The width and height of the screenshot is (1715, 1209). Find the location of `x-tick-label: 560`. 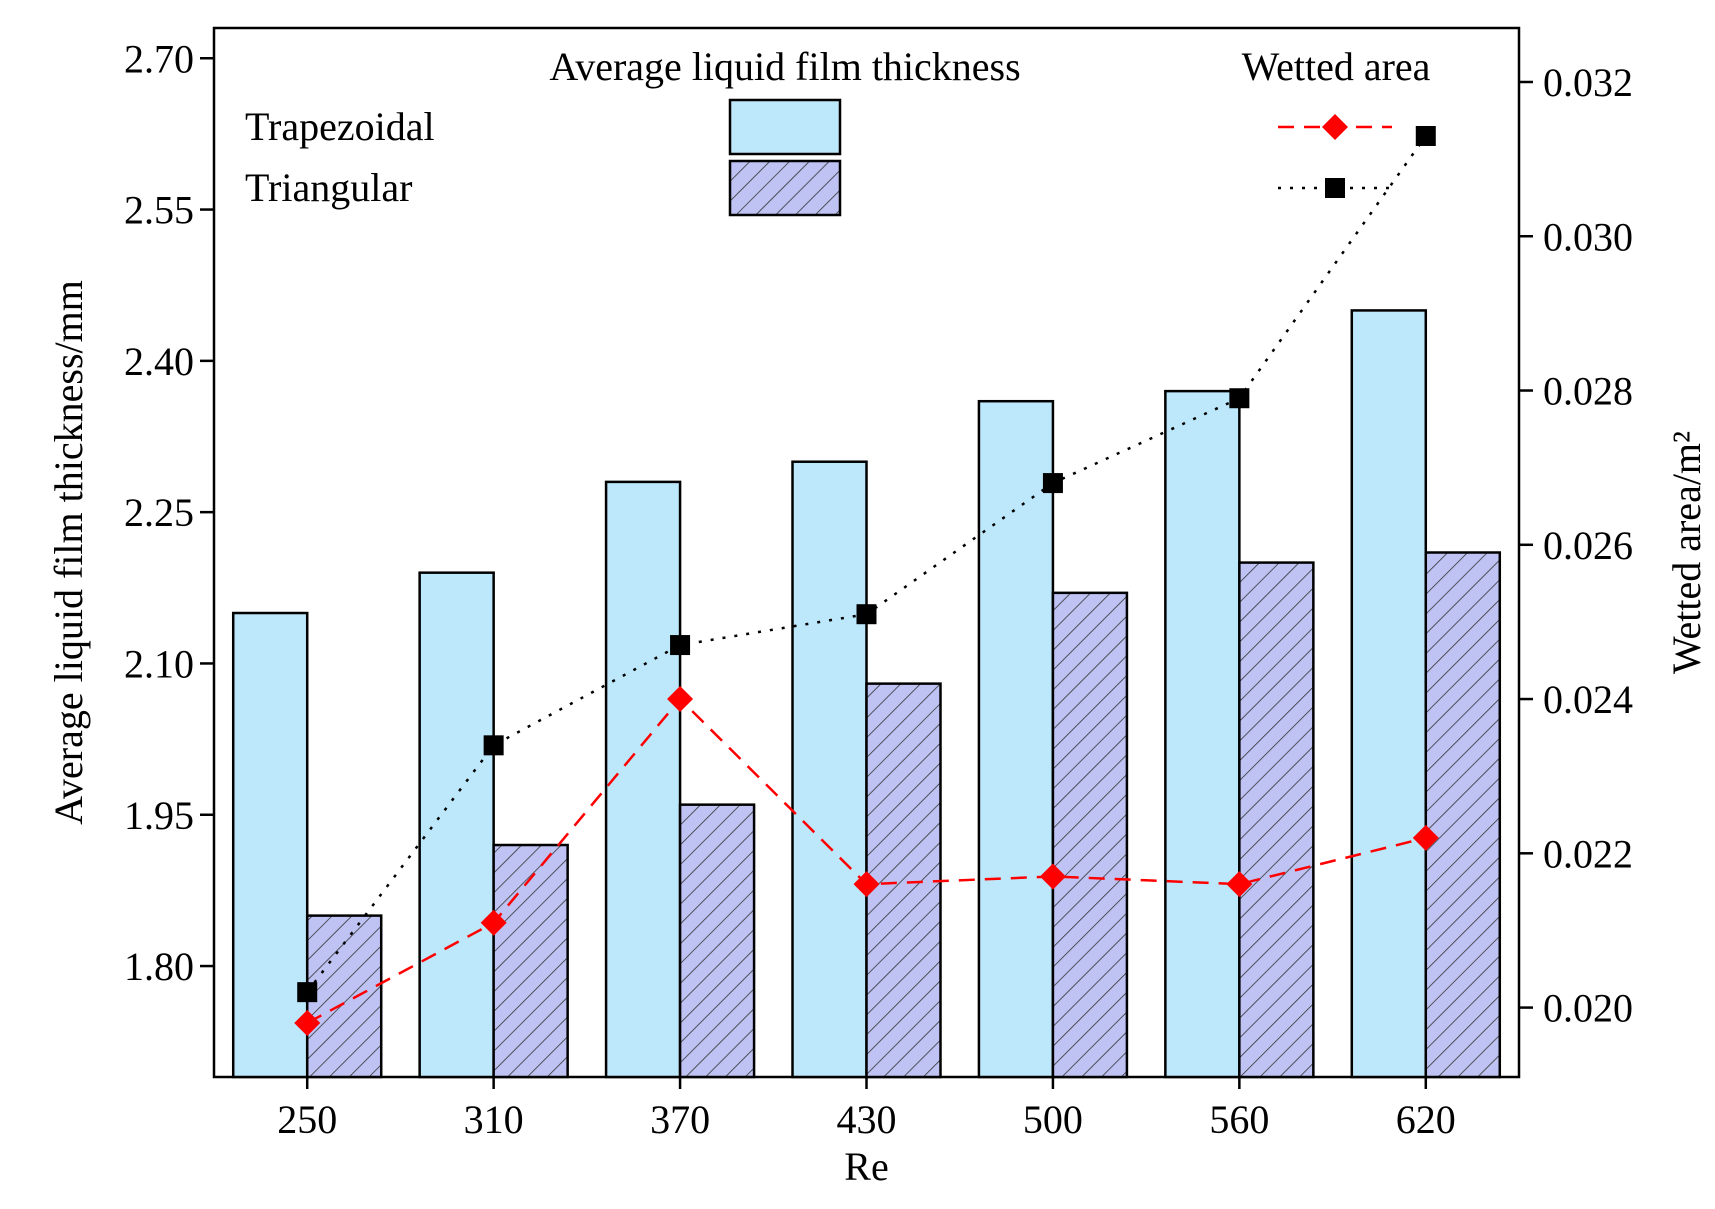

x-tick-label: 560 is located at coordinates (1239, 1119).